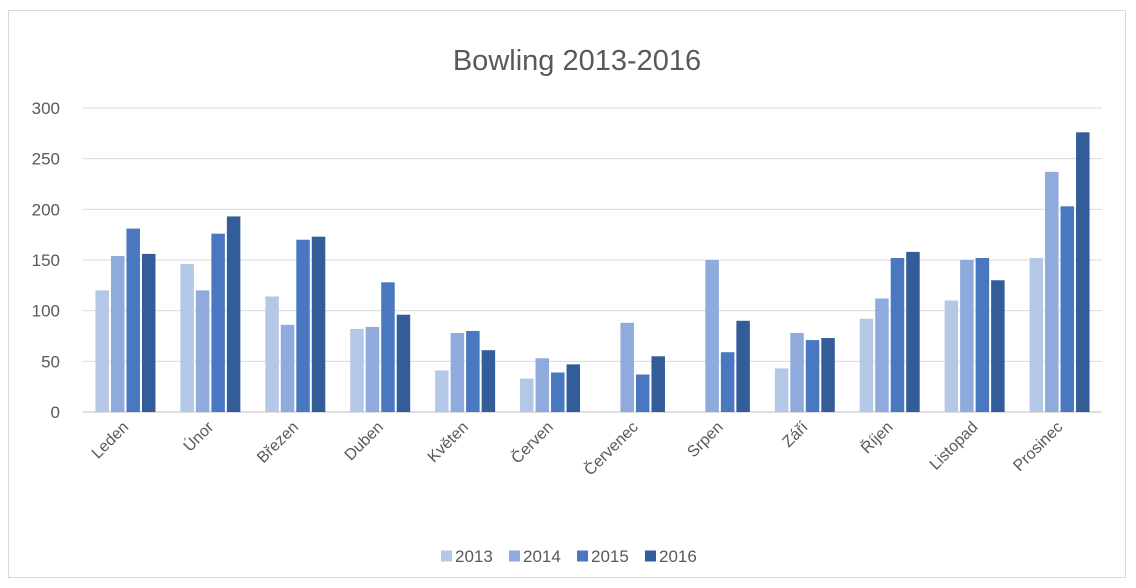 This screenshot has height=588, width=1136. Describe the element at coordinates (532, 442) in the screenshot. I see `x-tick-label: Červen` at that location.